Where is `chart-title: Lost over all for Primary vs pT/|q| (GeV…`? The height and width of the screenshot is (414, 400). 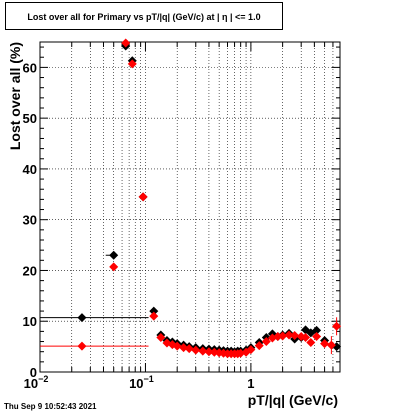 chart-title: Lost over all for Primary vs pT/|q| (GeV… is located at coordinates (144, 16).